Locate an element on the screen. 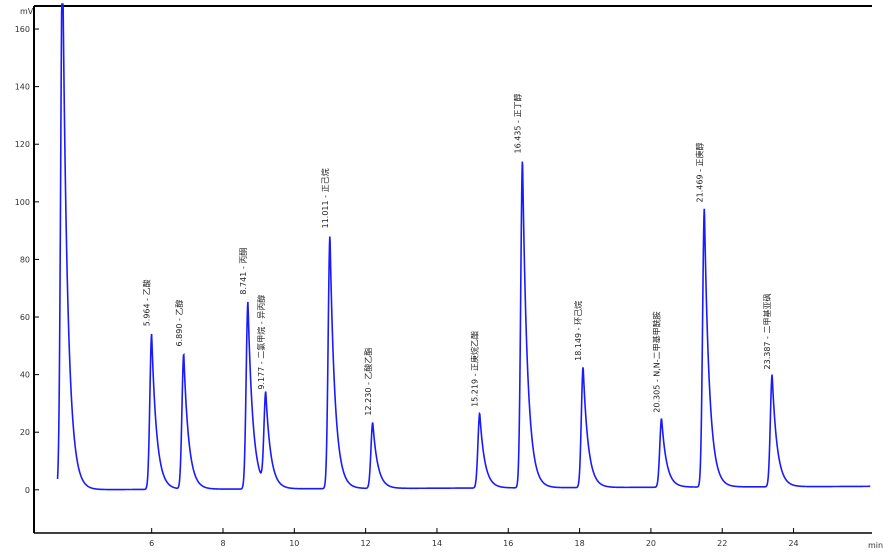 This screenshot has height=559, width=883. peak-label: 9.177 - 二氯甲烷 - 异丙醇 is located at coordinates (261, 342).